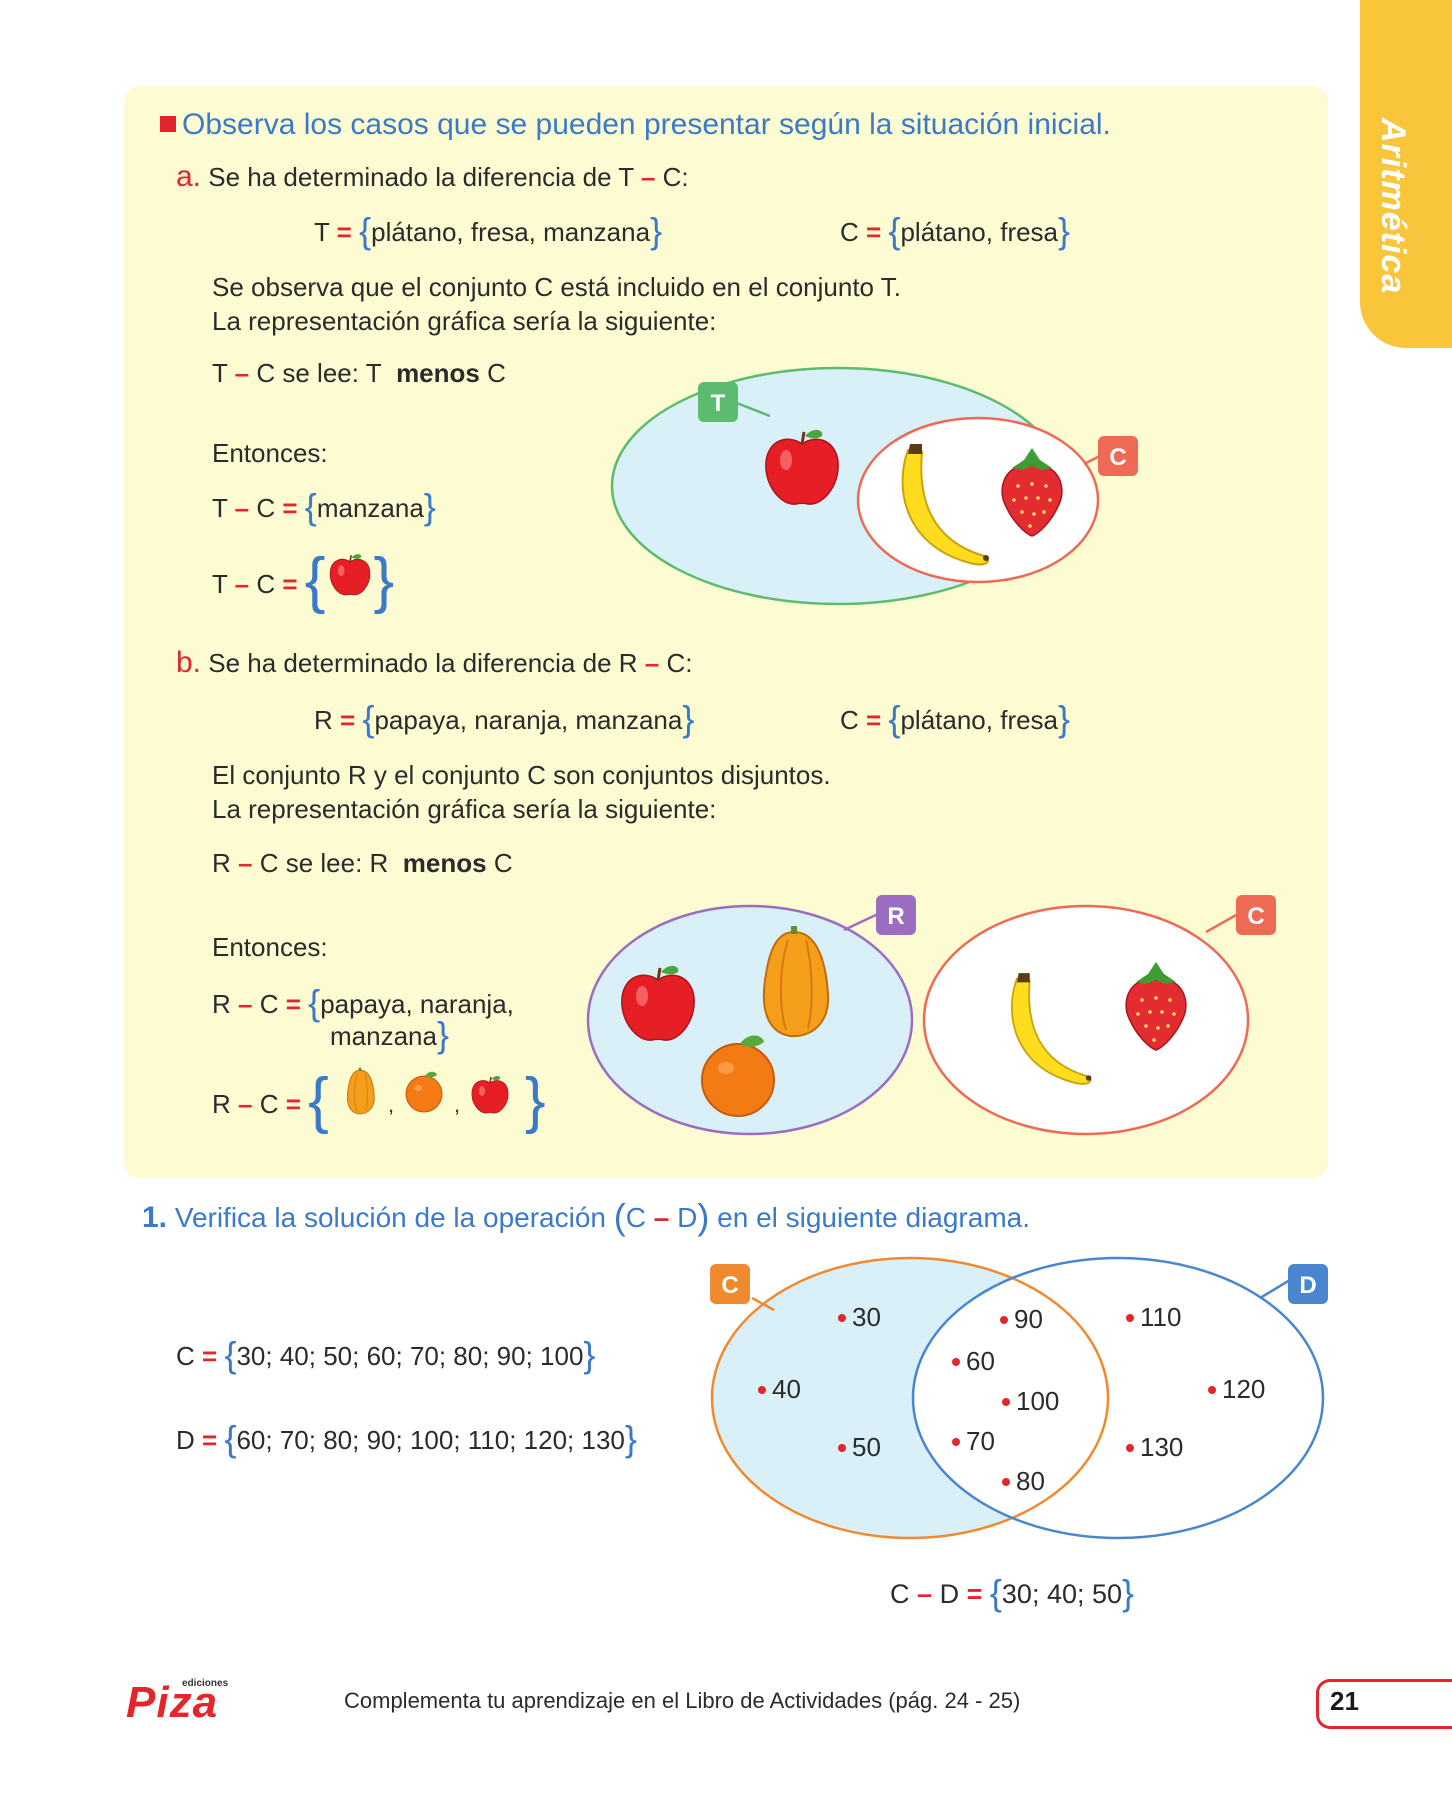 Image resolution: width=1452 pixels, height=1800 pixels. I want to click on set-r-definition: R = {papaya, naranja, manzana}, so click(504, 718).